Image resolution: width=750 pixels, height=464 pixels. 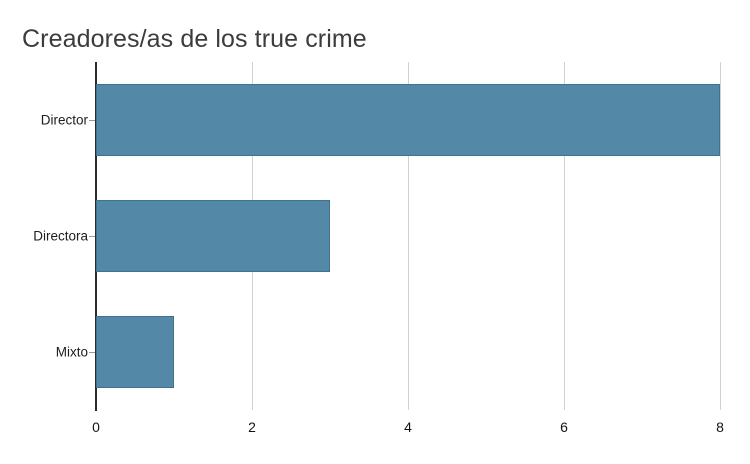 I want to click on bar-directora, so click(x=213, y=236).